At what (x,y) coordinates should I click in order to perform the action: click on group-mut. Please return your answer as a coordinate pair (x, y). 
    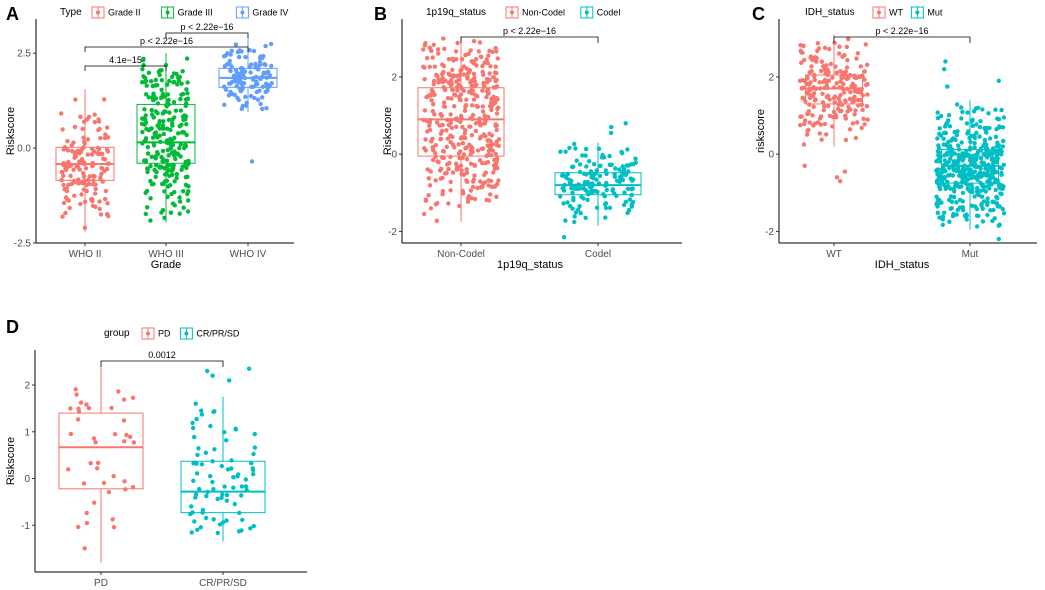
    Looking at the image, I should click on (970, 150).